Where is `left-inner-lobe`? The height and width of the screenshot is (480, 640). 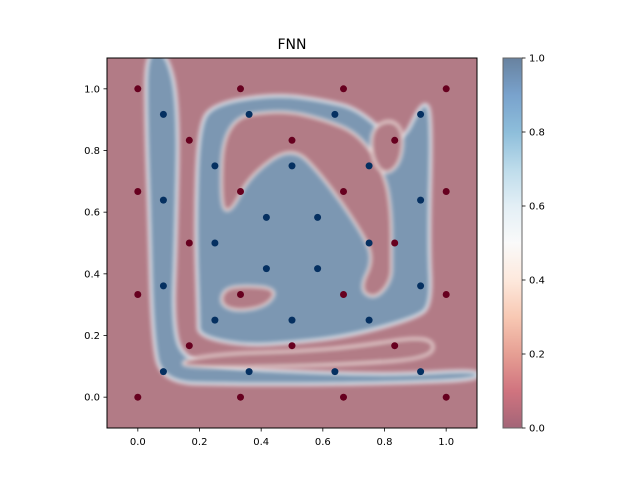
left-inner-lobe is located at coordinates (248, 298).